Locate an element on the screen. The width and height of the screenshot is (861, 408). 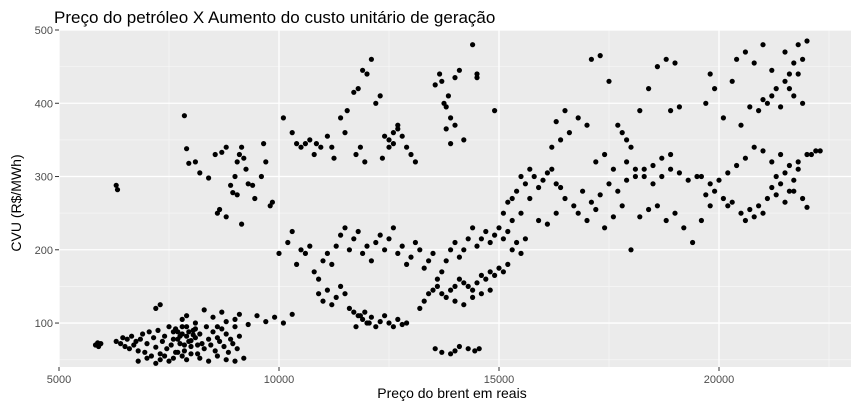
x-axis-ticks: 5000 10000 15000 20000 is located at coordinates (390, 376).